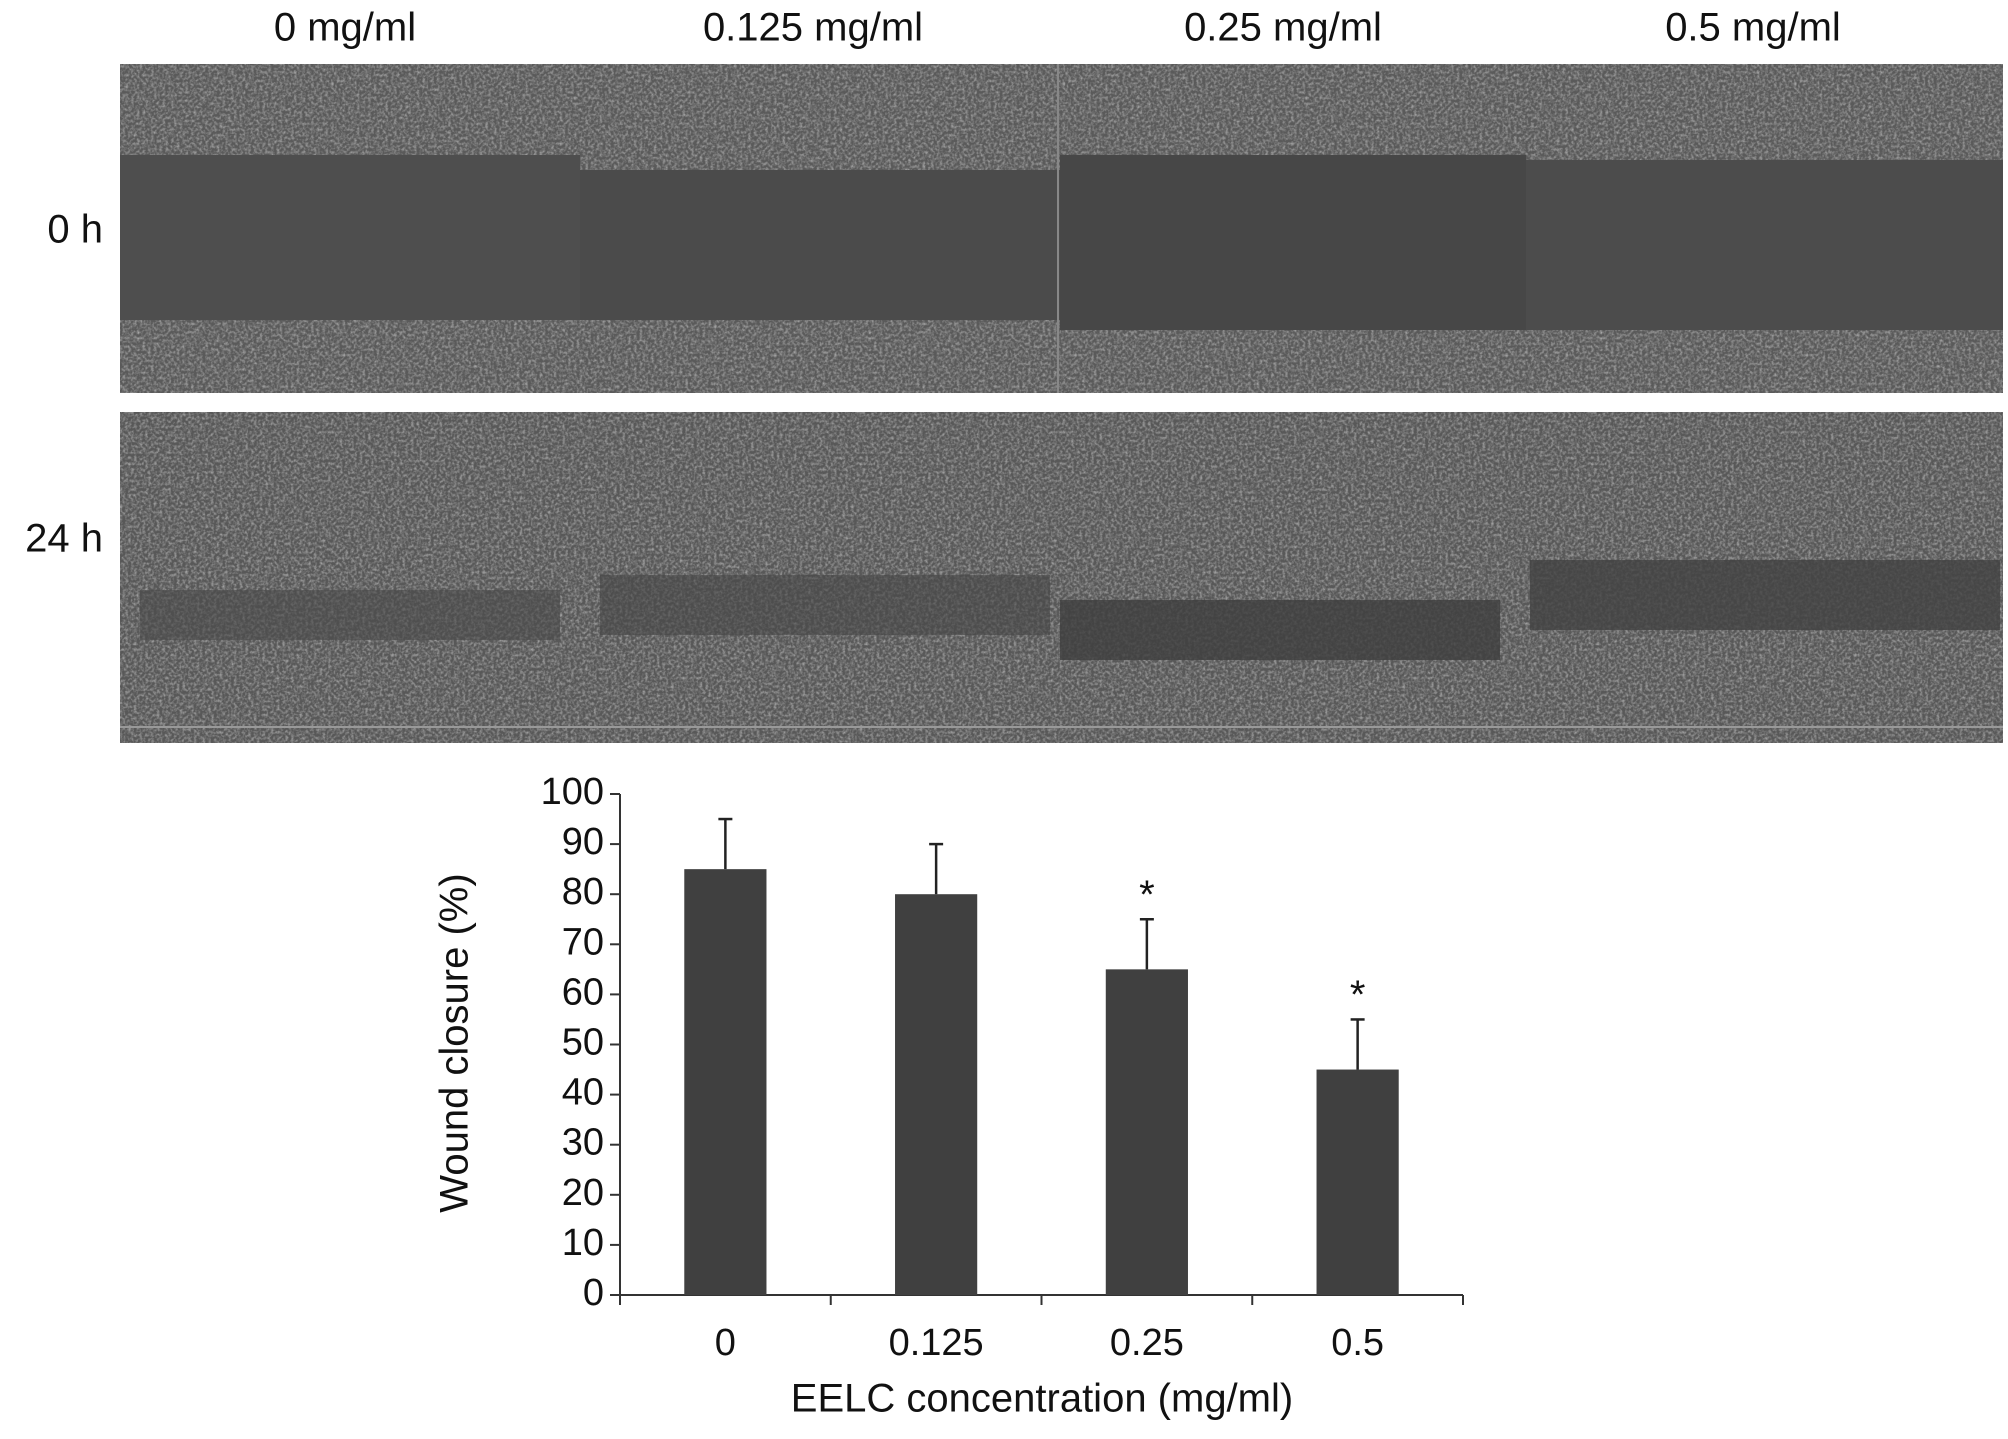  I want to click on column-header: 0 mg/ml, so click(345, 28).